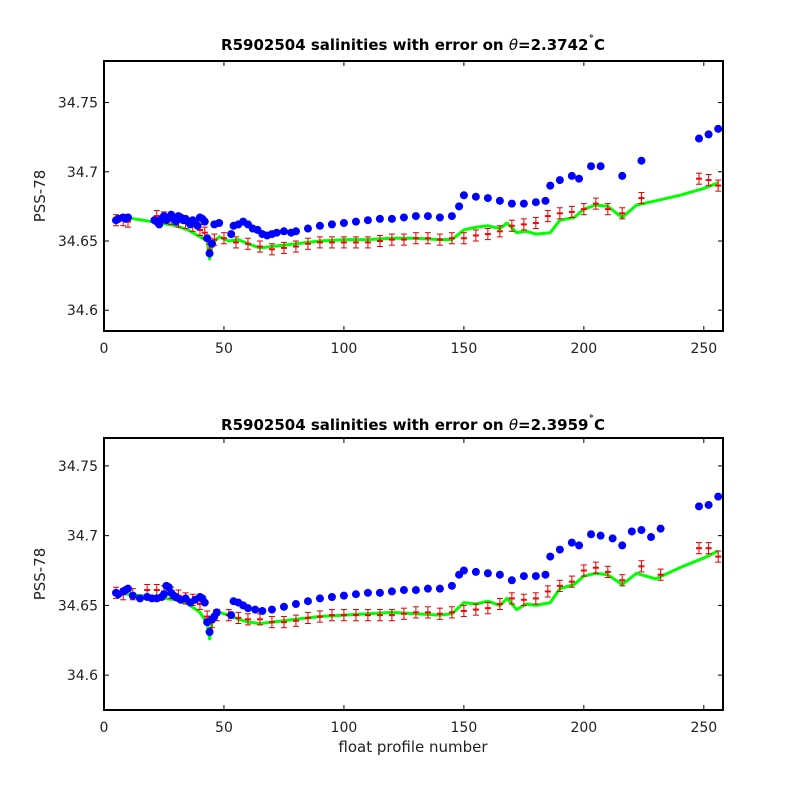 This screenshot has width=800, height=800. Describe the element at coordinates (413, 747) in the screenshot. I see `bottom-panel-xlabel: float profile number` at that location.